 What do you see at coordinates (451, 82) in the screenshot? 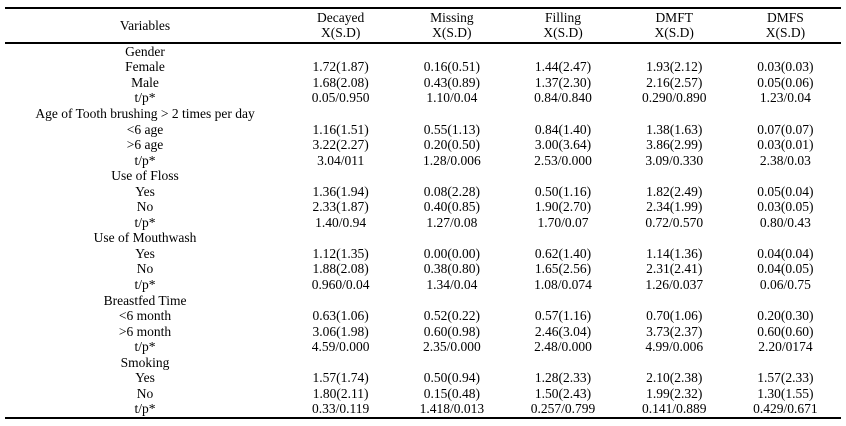
I see `value-cell: 0.43(0.89)` at bounding box center [451, 82].